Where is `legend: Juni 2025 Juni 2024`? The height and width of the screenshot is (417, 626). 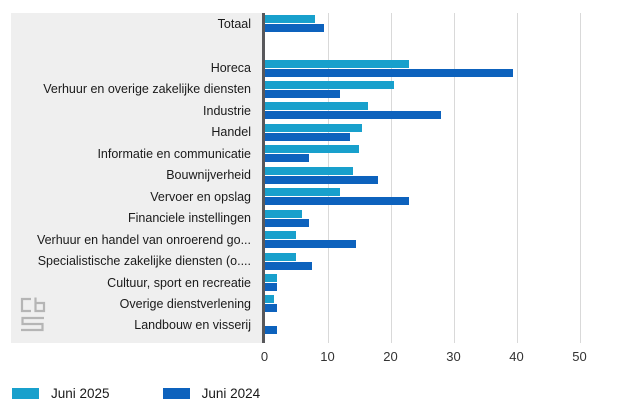
legend: Juni 2025 Juni 2024 is located at coordinates (136, 393).